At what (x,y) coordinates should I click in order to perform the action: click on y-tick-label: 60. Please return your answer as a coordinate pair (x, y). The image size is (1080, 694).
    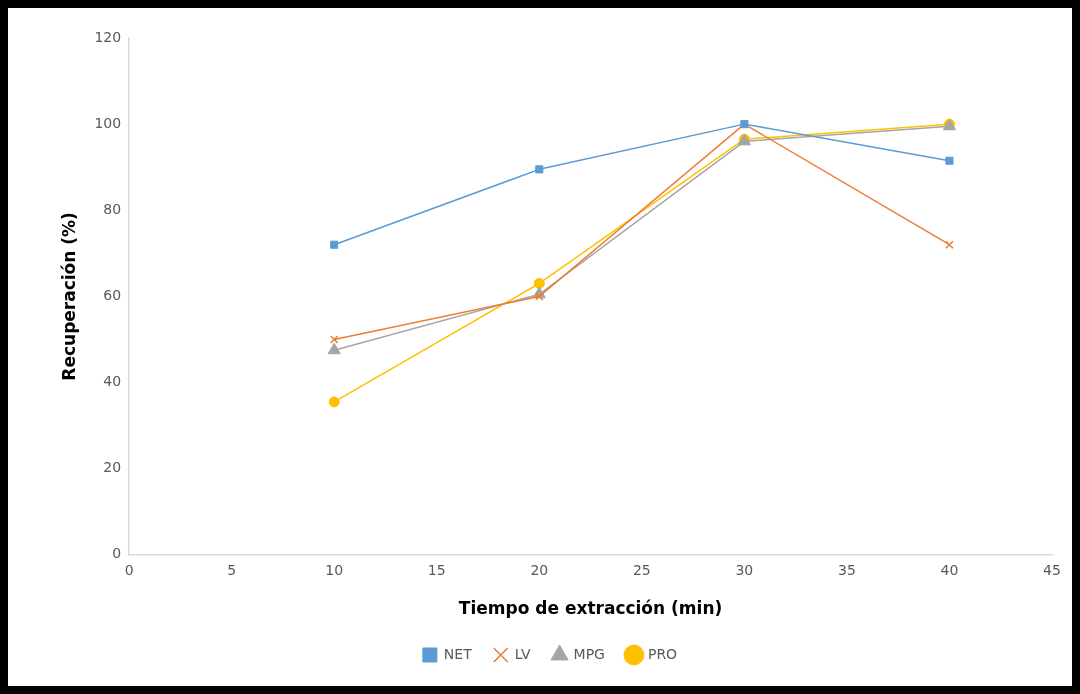
    Looking at the image, I should click on (112, 295).